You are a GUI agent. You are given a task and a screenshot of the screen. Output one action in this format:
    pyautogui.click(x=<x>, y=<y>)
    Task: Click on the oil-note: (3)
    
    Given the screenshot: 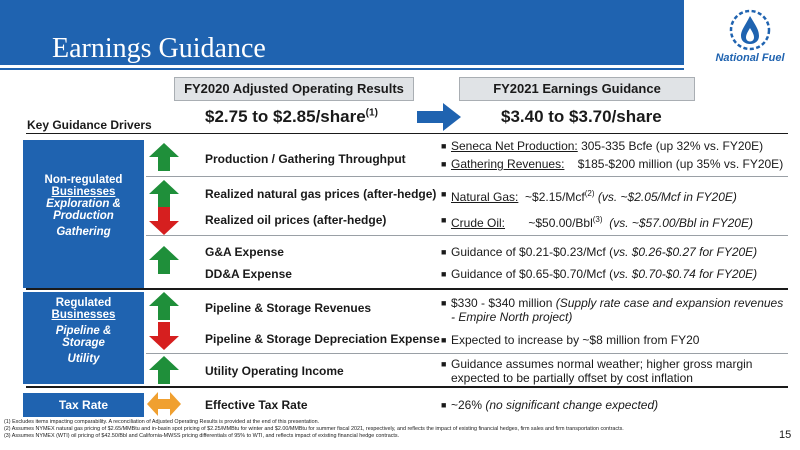 What is the action you would take?
    pyautogui.click(x=597, y=219)
    